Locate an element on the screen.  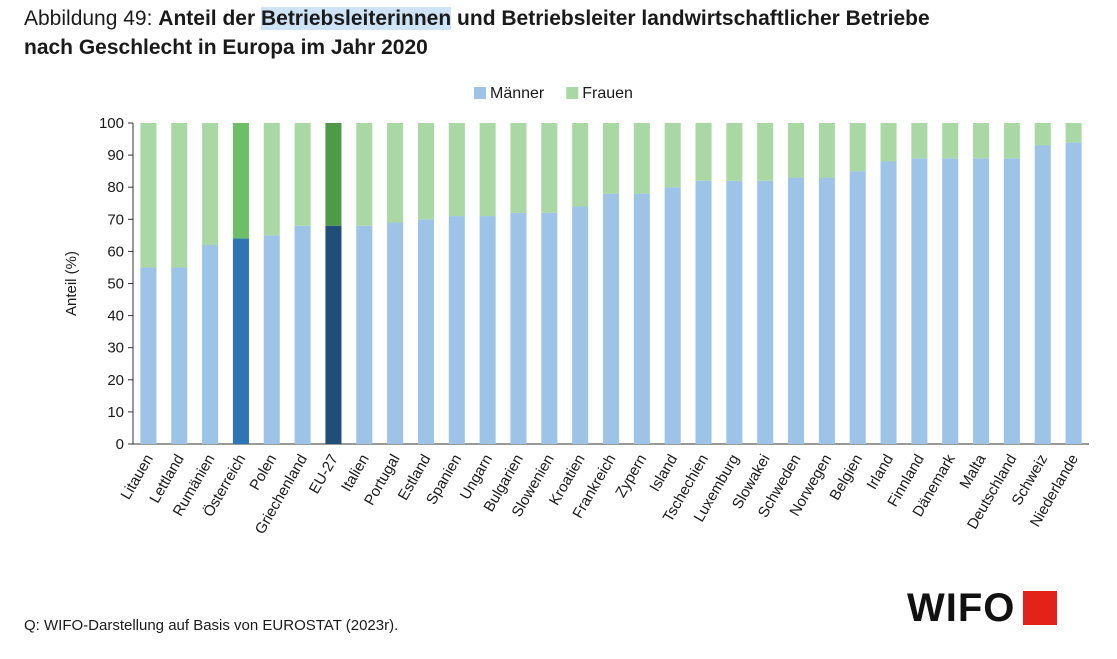
y-tick-label: 90 is located at coordinates (115, 155).